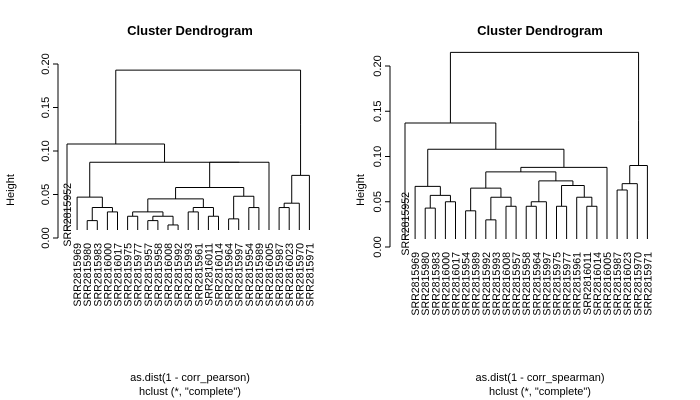 The height and width of the screenshot is (400, 700). I want to click on dendrogram-tree, so click(188, 149).